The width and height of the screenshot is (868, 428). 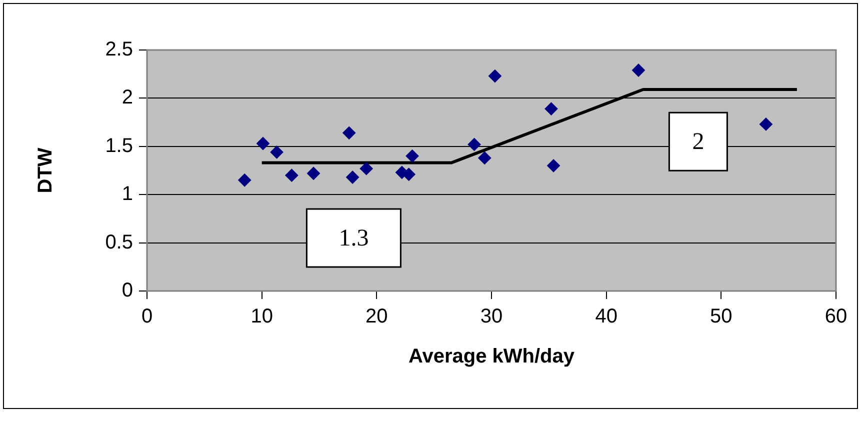 I want to click on x-tick-label: 60, so click(x=836, y=317).